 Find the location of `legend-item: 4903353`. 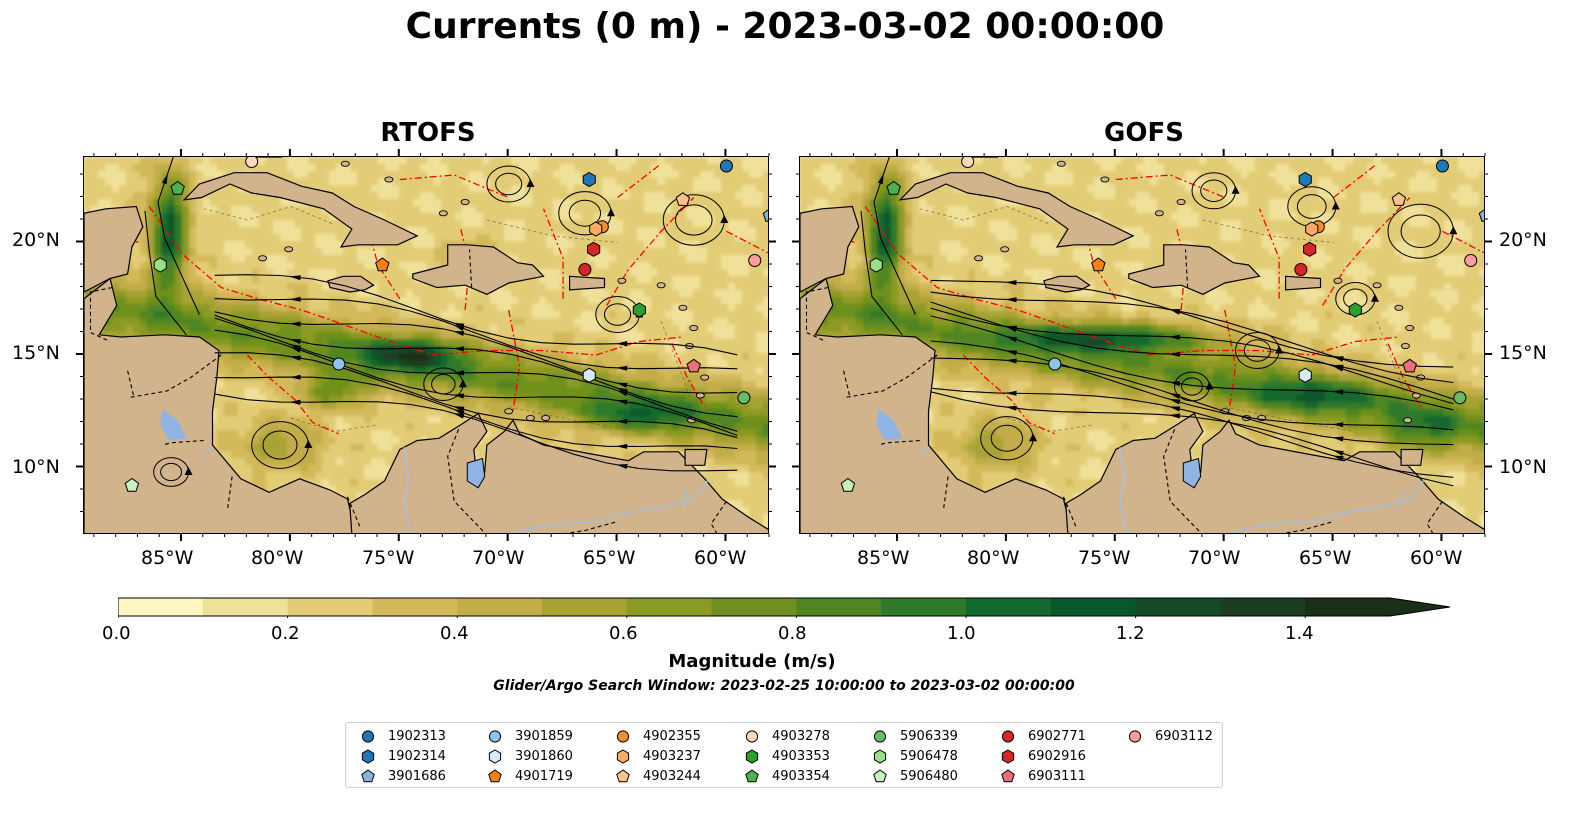

legend-item: 4903353 is located at coordinates (787, 756).